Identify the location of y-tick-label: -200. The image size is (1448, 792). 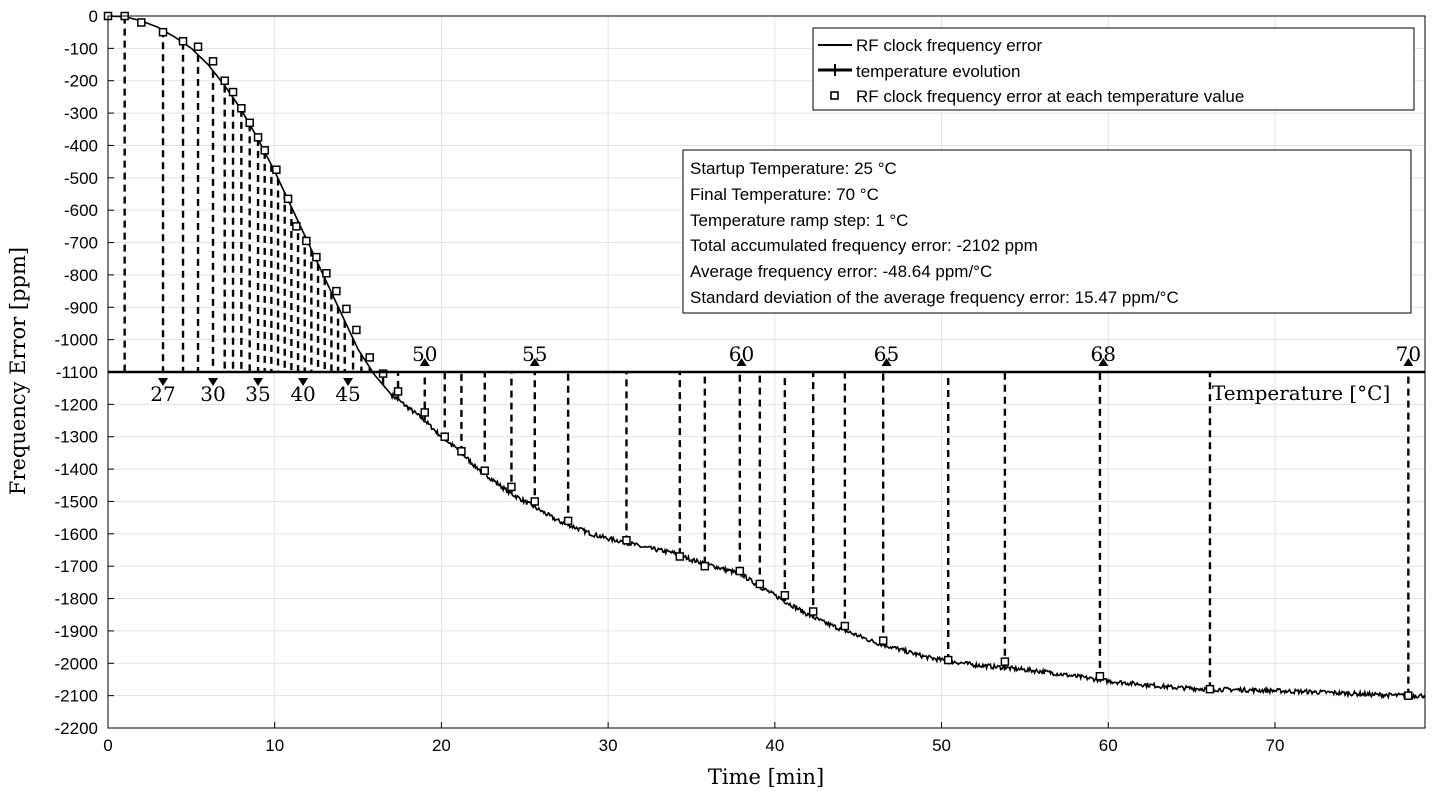
(81, 81).